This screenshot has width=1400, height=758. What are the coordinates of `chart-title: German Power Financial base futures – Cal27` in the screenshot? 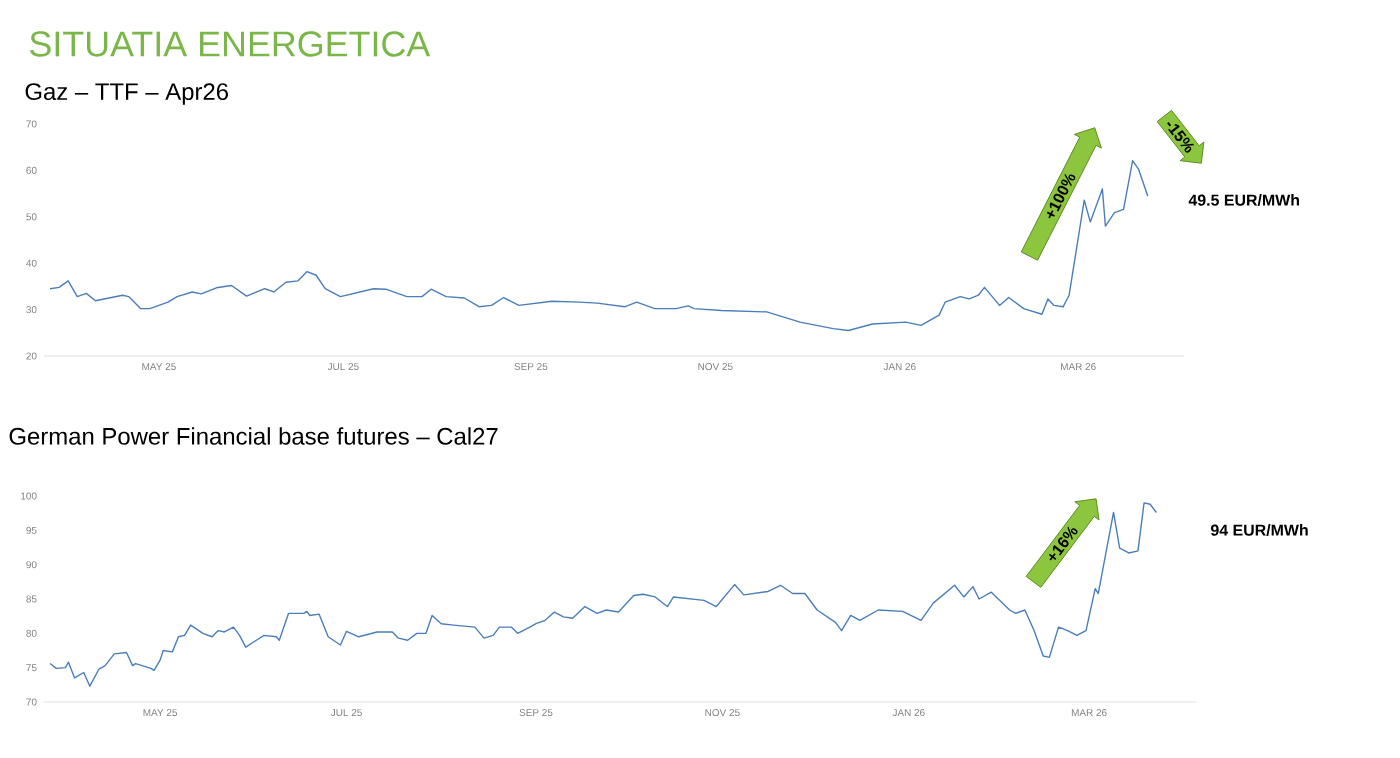 It's located at (253, 436).